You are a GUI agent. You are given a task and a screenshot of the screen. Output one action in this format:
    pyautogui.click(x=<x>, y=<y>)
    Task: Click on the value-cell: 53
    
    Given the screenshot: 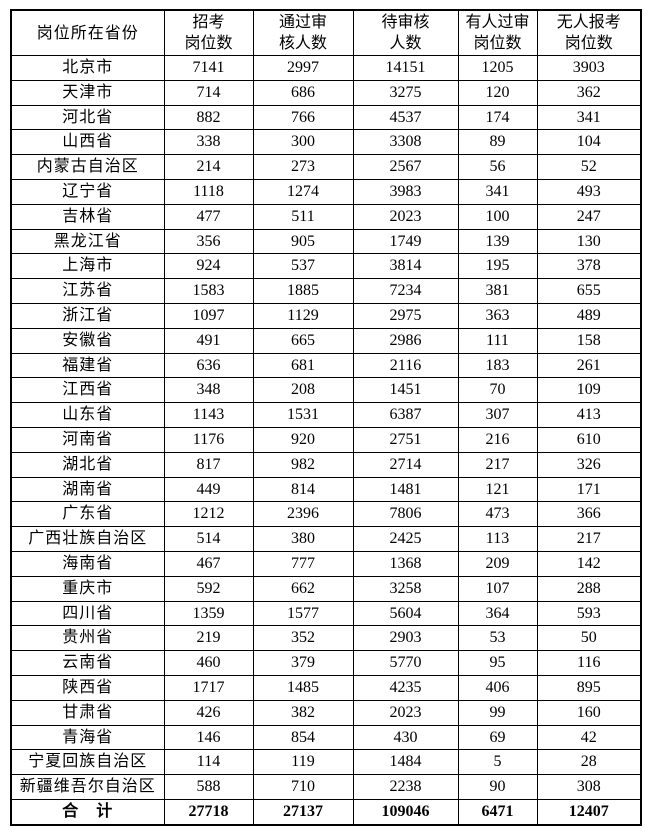 What is the action you would take?
    pyautogui.click(x=497, y=638)
    